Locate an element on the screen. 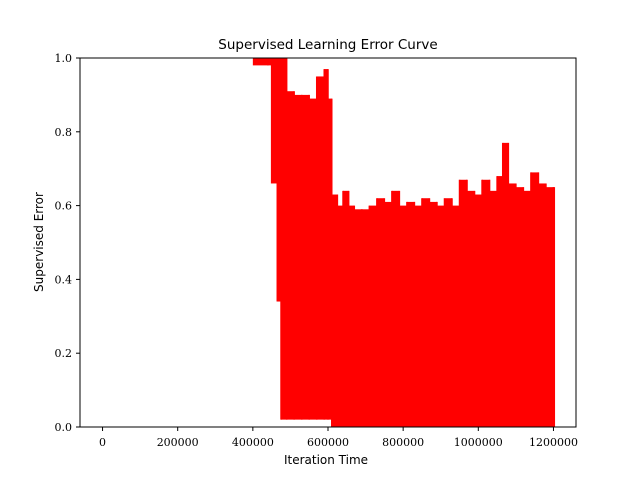 The image size is (640, 480). x-tick-label: 400000 is located at coordinates (253, 442).